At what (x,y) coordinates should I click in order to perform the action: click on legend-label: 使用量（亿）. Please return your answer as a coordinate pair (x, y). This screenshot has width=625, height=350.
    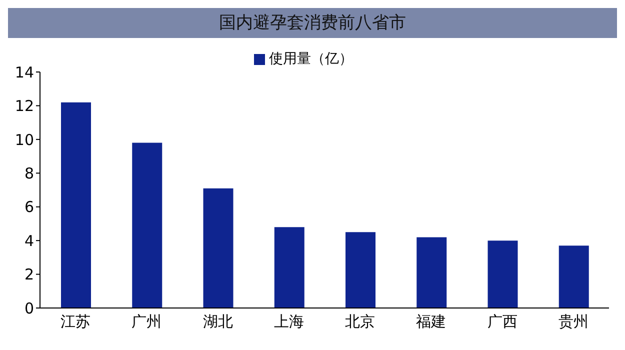
    Looking at the image, I should click on (311, 59).